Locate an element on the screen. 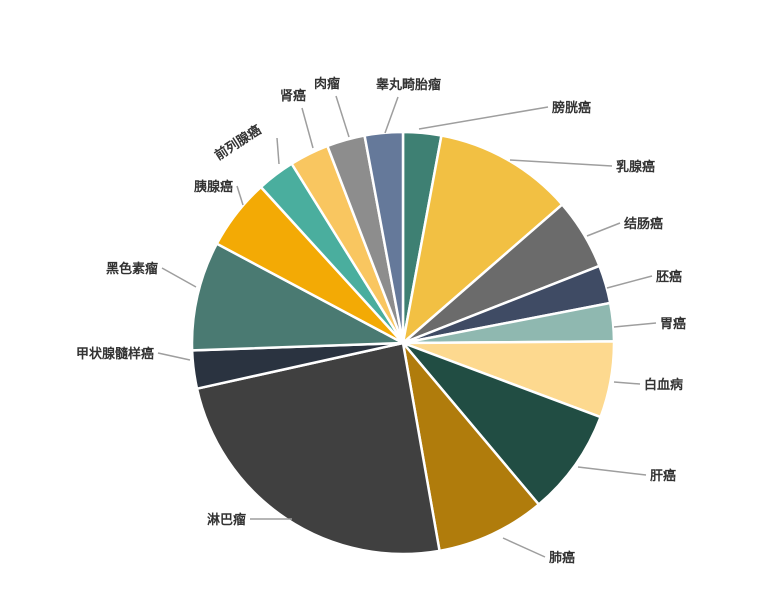  slice-label: 白血病 is located at coordinates (663, 385).